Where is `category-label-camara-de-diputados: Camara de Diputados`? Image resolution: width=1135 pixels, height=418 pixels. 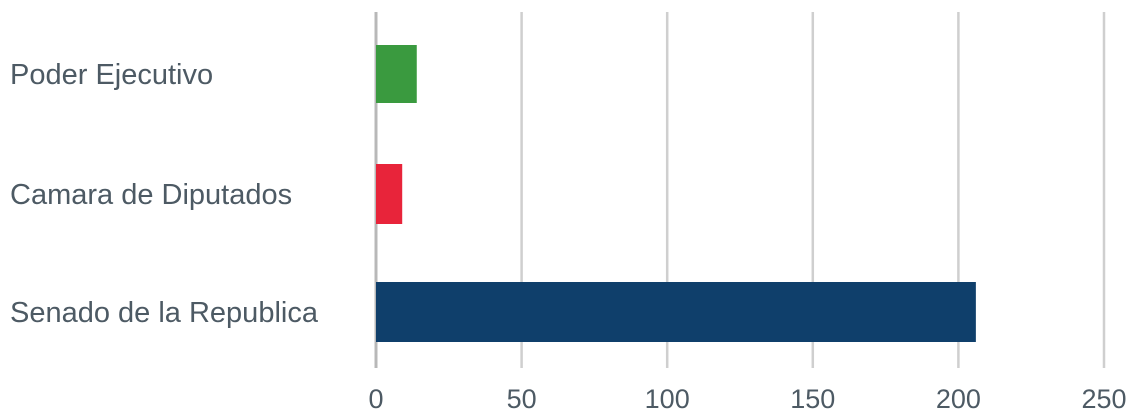
category-label-camara-de-diputados: Camara de Diputados is located at coordinates (151, 195).